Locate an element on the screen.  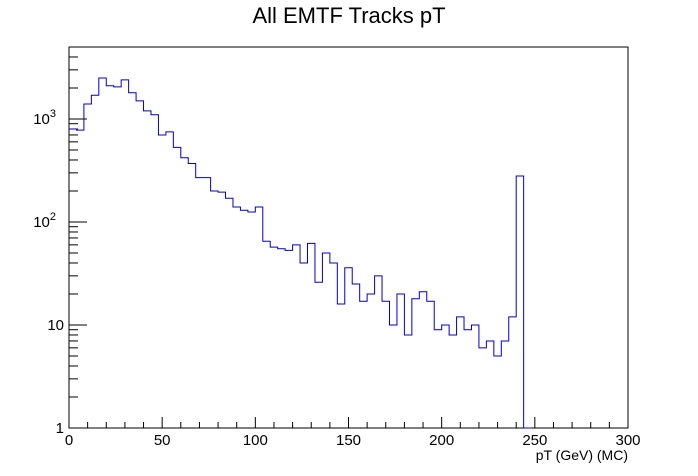
x-axis-ticks: 0 50 100 150 200 250 300 is located at coordinates (353, 433).